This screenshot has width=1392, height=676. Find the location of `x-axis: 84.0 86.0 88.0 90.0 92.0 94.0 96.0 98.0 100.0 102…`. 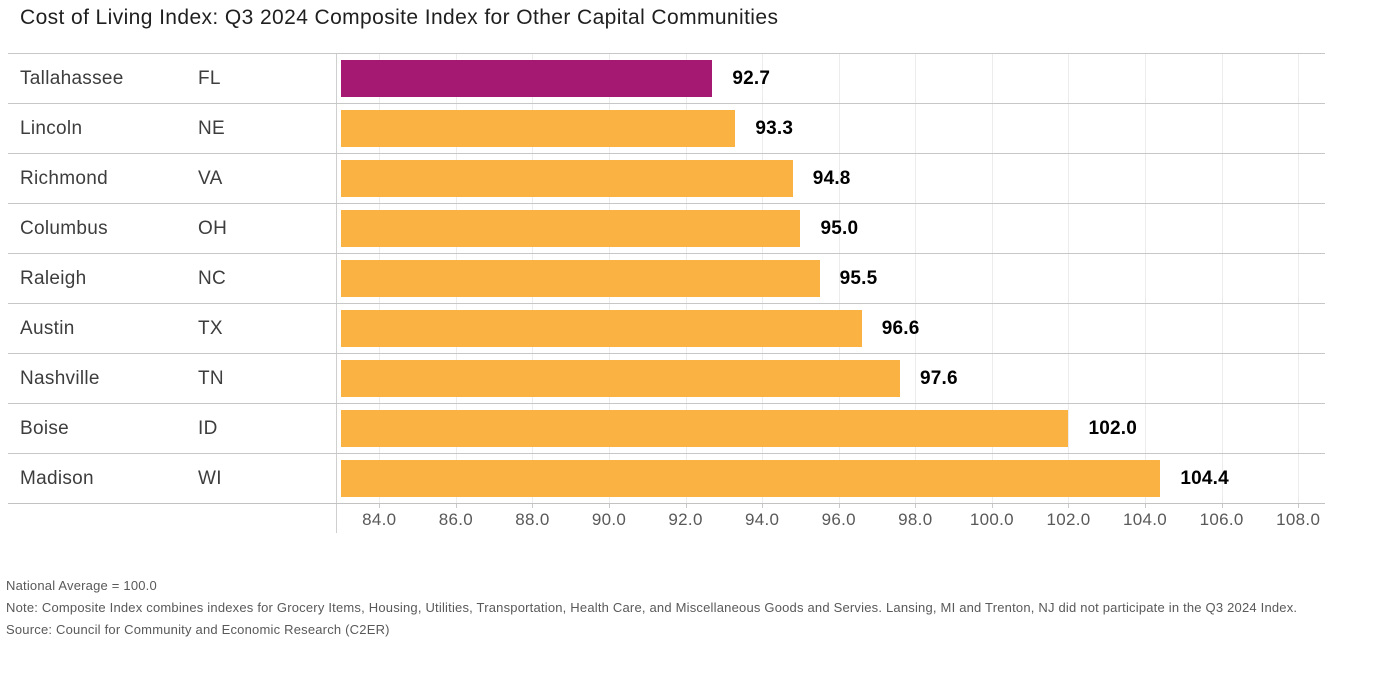

x-axis: 84.0 86.0 88.0 90.0 92.0 94.0 96.0 98.0 100.0 102… is located at coordinates (696, 523).